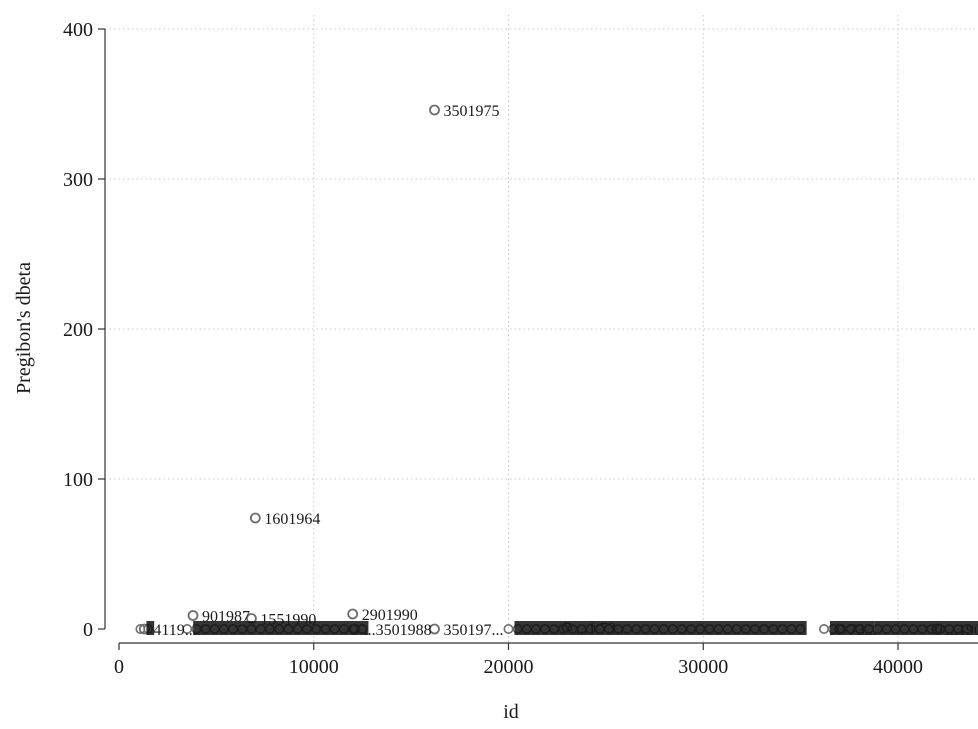 Image resolution: width=978 pixels, height=729 pixels. What do you see at coordinates (511, 712) in the screenshot?
I see `x-axis-title: id` at bounding box center [511, 712].